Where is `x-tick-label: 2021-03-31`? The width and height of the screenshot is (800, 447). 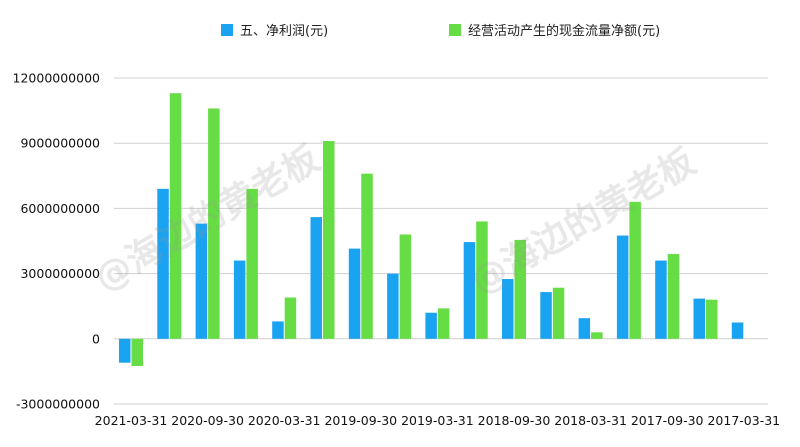 x-tick-label: 2021-03-31 is located at coordinates (131, 420).